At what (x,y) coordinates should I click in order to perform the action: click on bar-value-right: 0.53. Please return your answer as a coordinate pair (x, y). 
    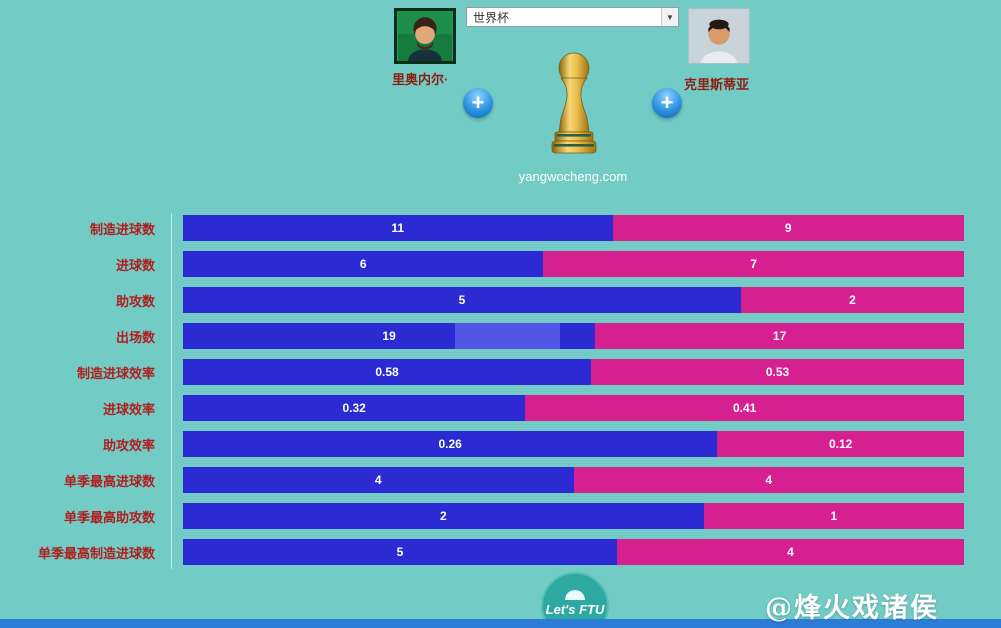
    Looking at the image, I should click on (777, 372).